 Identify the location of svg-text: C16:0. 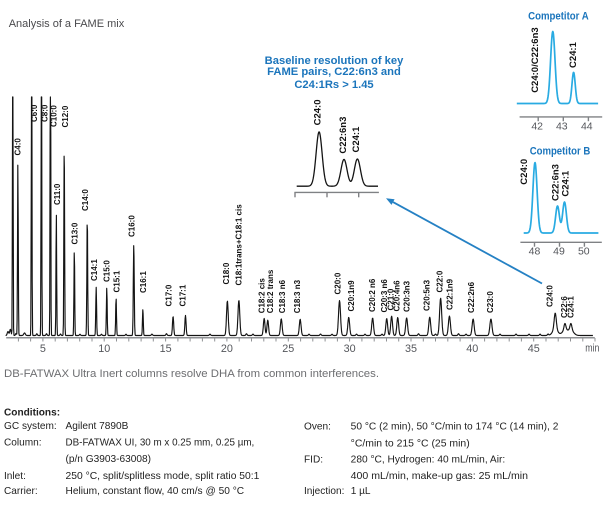
(131, 226).